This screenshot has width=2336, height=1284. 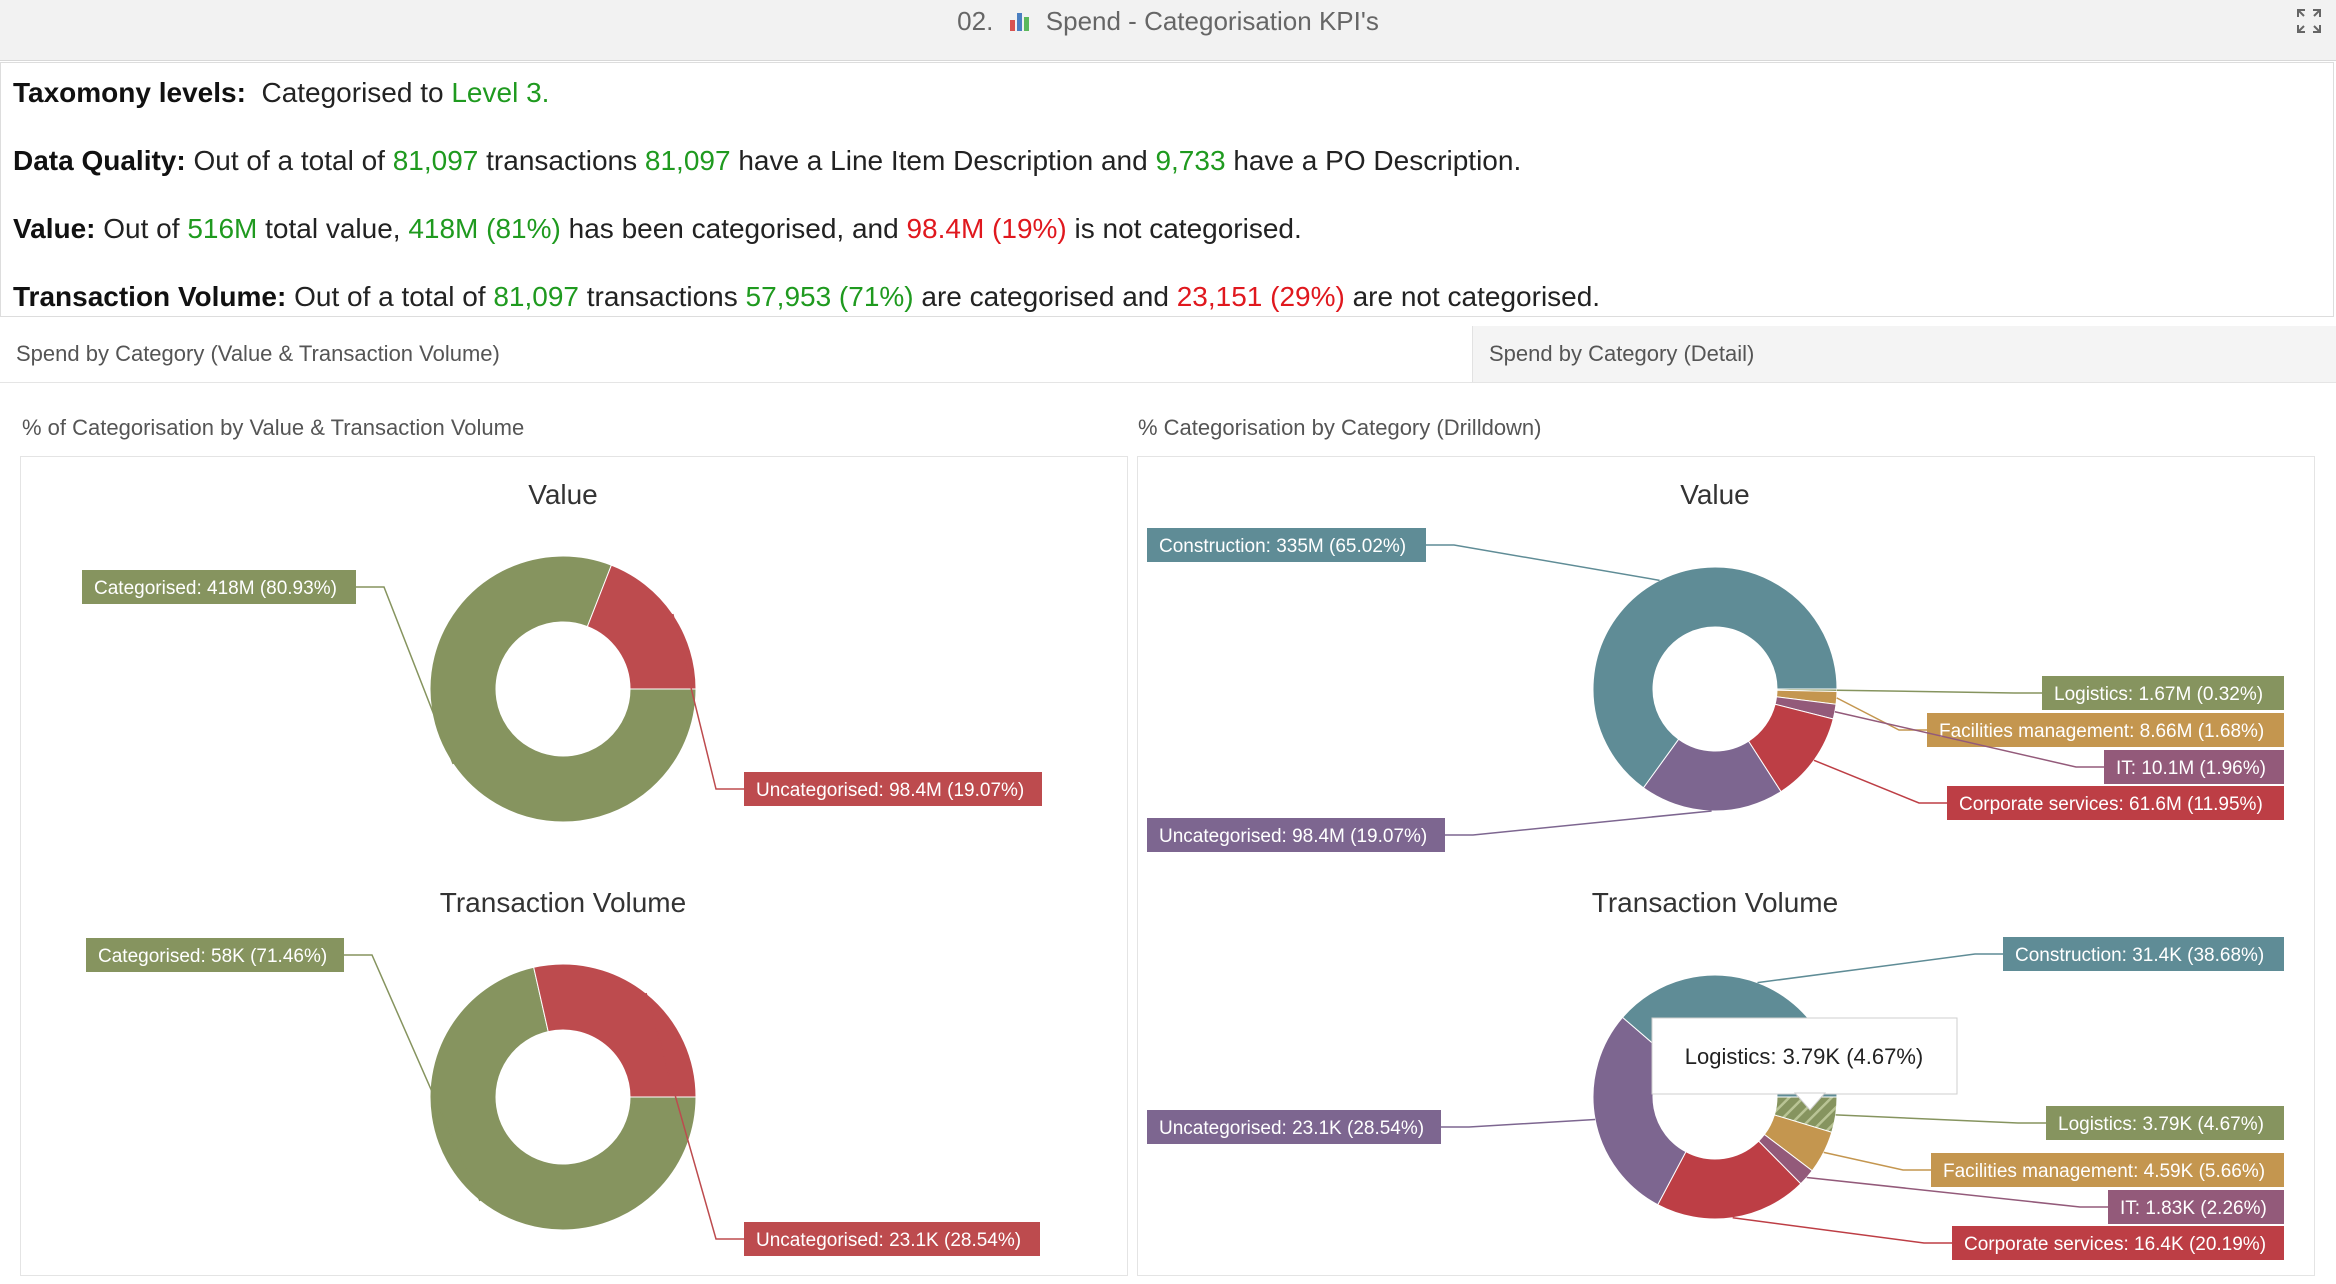 What do you see at coordinates (1190, 160) in the screenshot?
I see `quality-n3: 9,733` at bounding box center [1190, 160].